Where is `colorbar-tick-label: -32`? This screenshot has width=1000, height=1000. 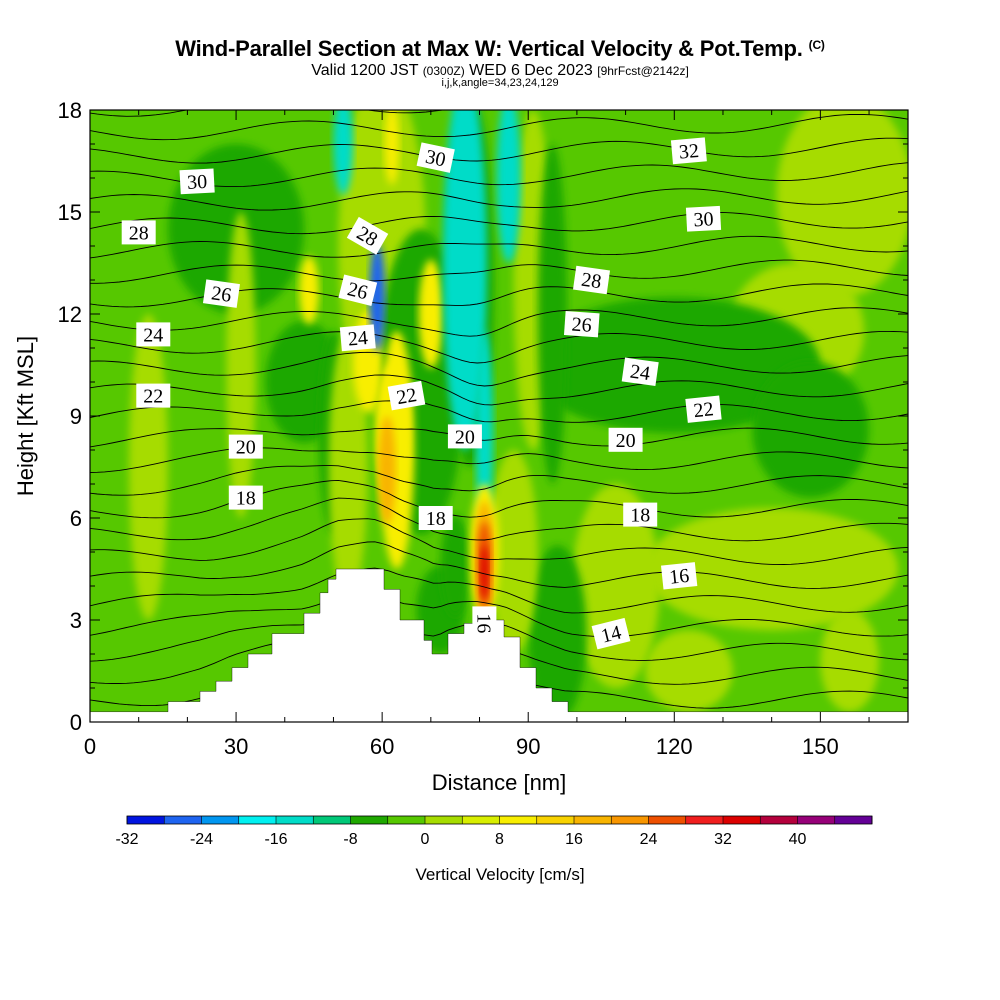 colorbar-tick-label: -32 is located at coordinates (126, 839).